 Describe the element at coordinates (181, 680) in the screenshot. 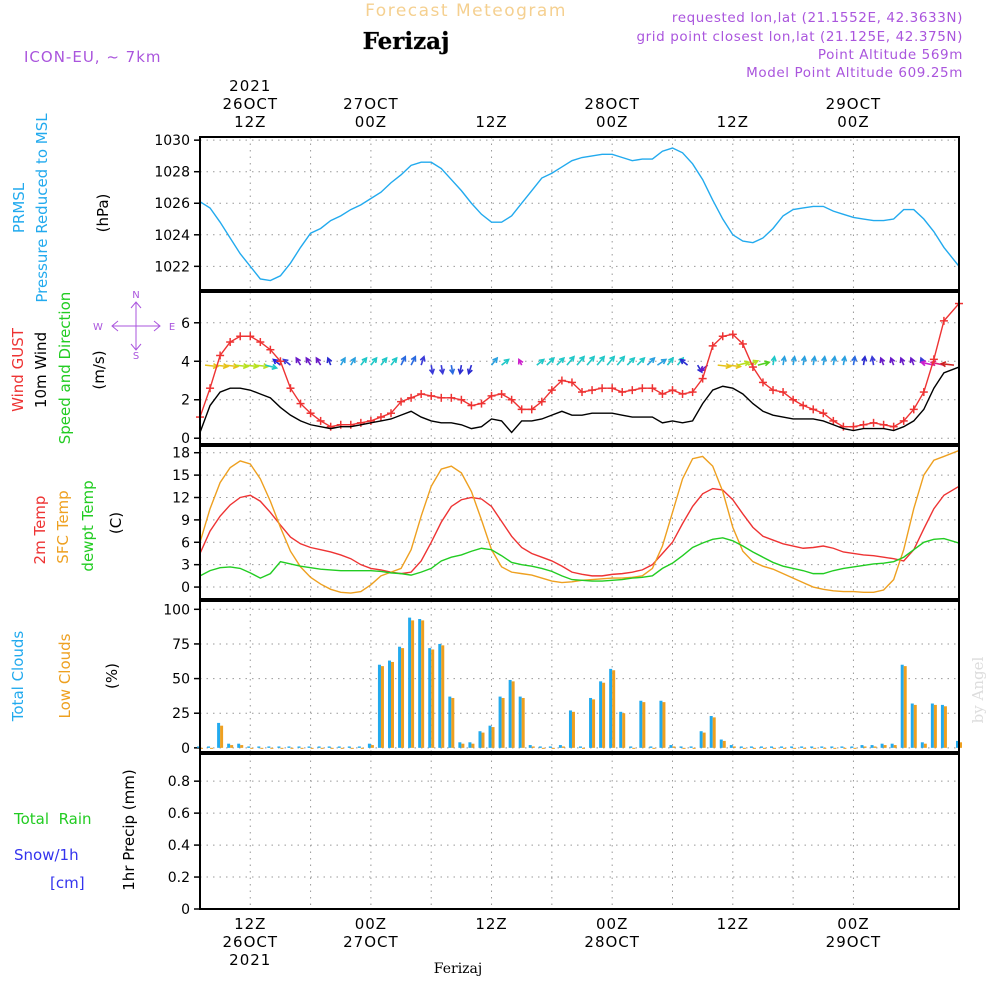

I see `clouds-ytick-label: 50` at that location.